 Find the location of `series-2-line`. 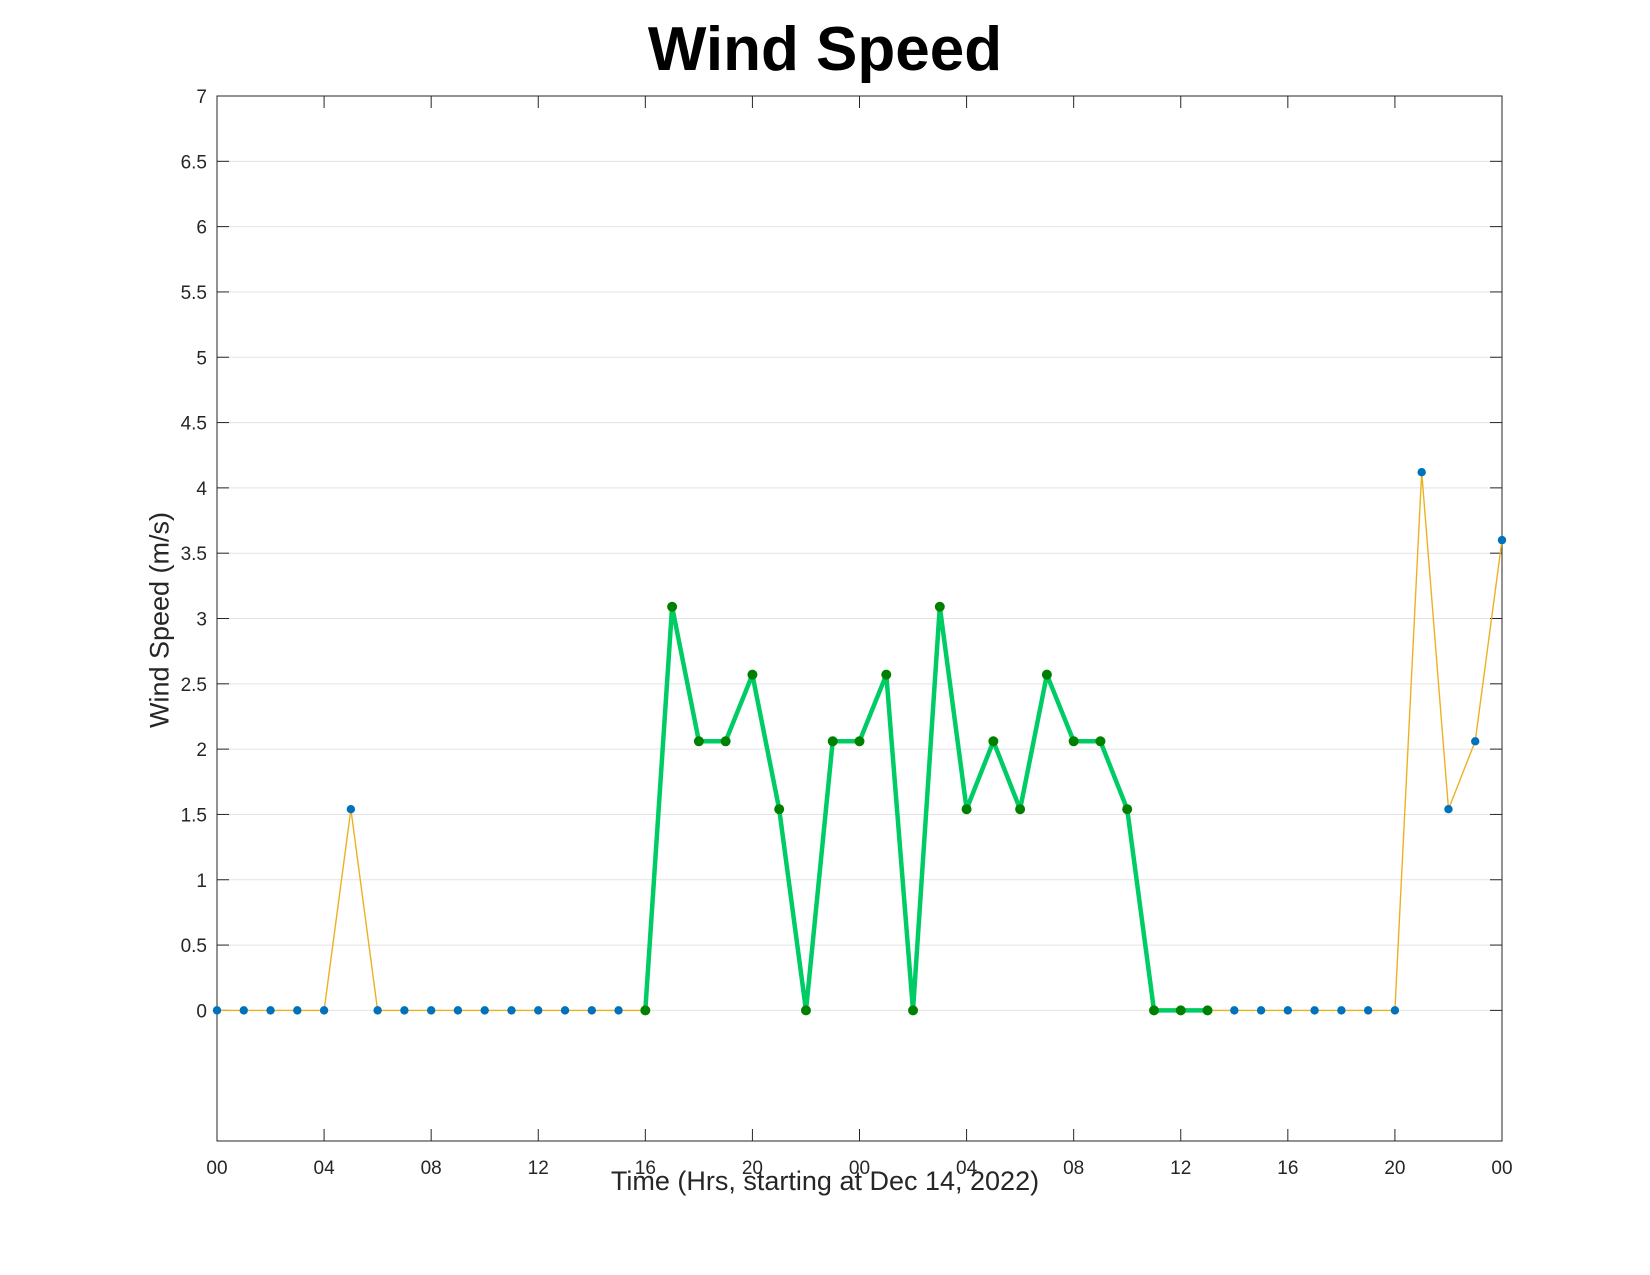

series-2-line is located at coordinates (925, 808).